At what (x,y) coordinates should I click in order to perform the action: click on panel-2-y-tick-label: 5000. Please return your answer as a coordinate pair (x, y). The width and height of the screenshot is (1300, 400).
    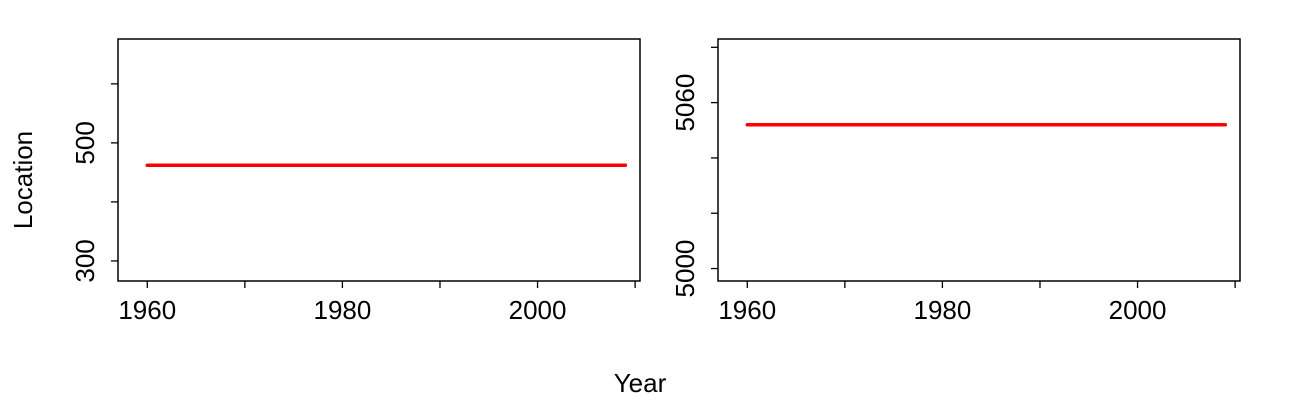
    Looking at the image, I should click on (685, 269).